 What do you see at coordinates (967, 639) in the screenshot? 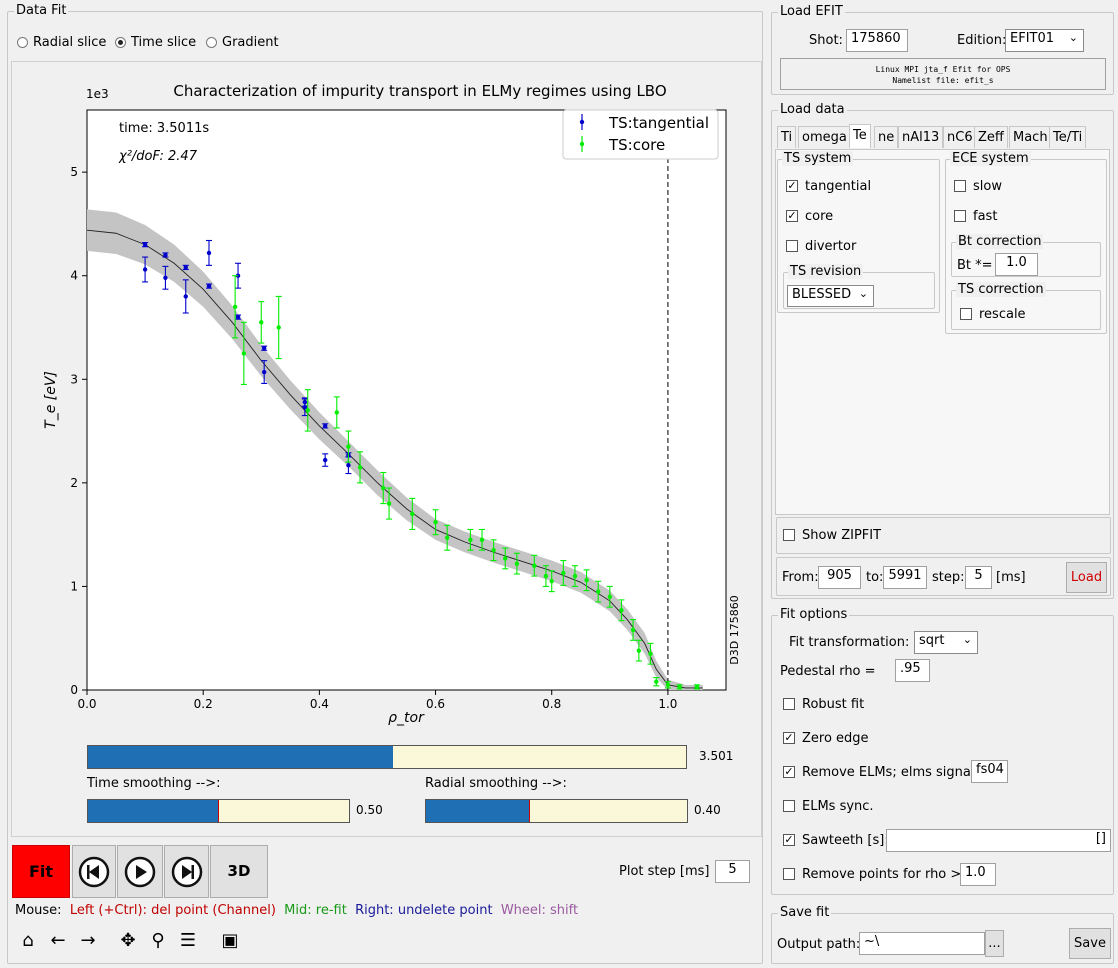
I see `chevron-down-icon: ⌄` at bounding box center [967, 639].